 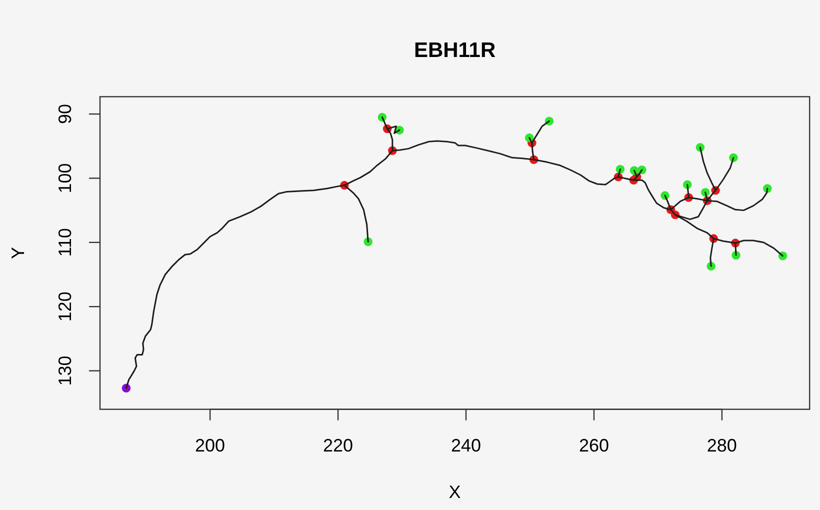 What do you see at coordinates (65, 371) in the screenshot?
I see `y-tick-label: 130` at bounding box center [65, 371].